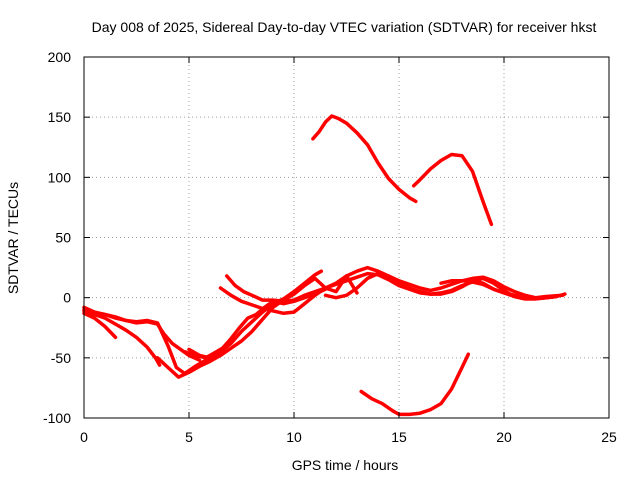 This screenshot has width=640, height=480. Describe the element at coordinates (60, 177) in the screenshot. I see `y-tick-label: 100` at that location.